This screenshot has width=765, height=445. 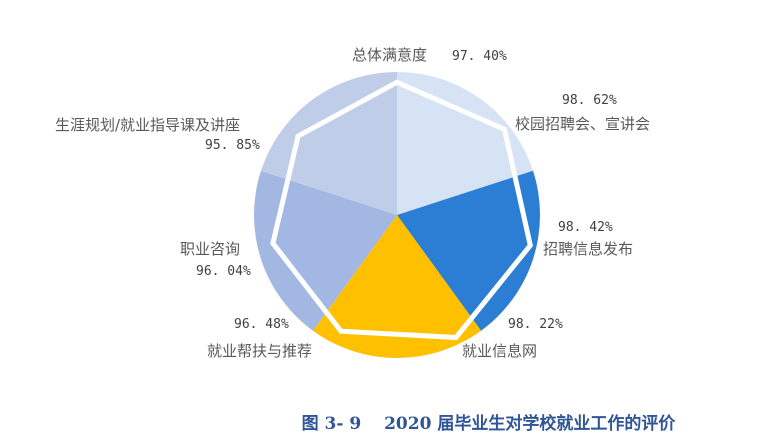 What do you see at coordinates (500, 351) in the screenshot?
I see `category-label-employment-website: 就业信息网` at bounding box center [500, 351].